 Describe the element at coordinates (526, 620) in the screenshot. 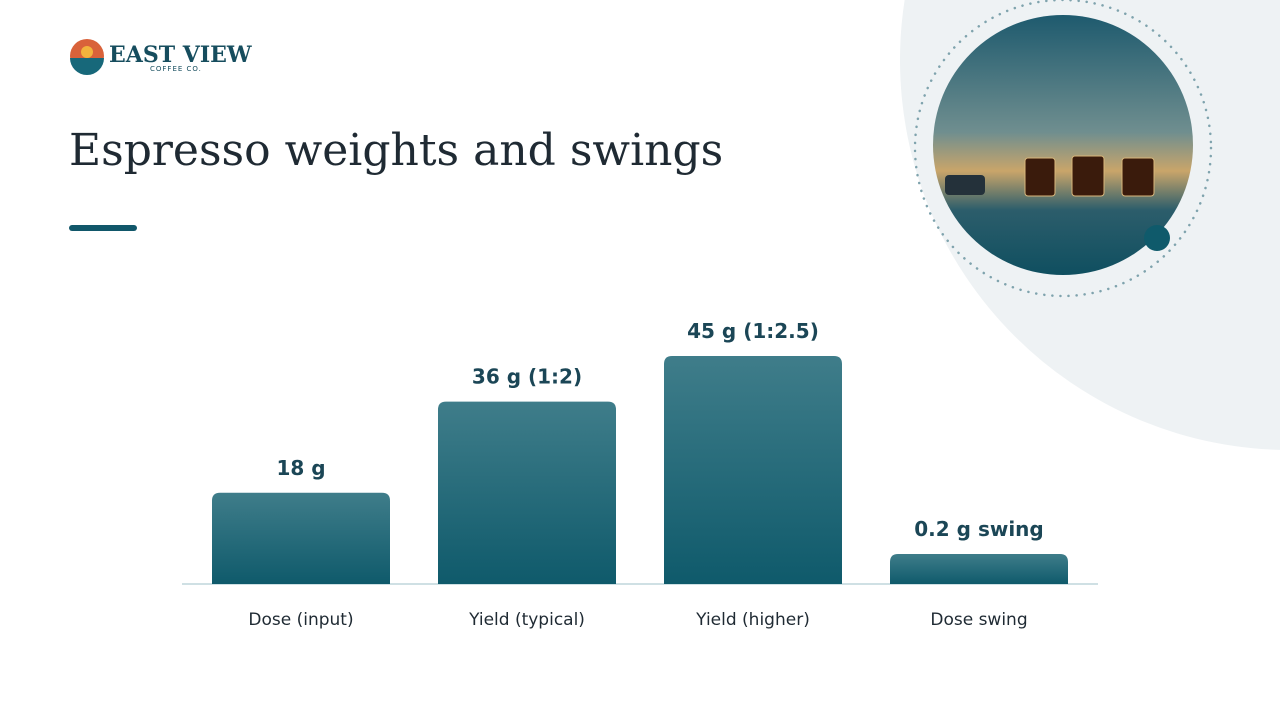

I see `x-tick-label: Yield (typical)` at that location.